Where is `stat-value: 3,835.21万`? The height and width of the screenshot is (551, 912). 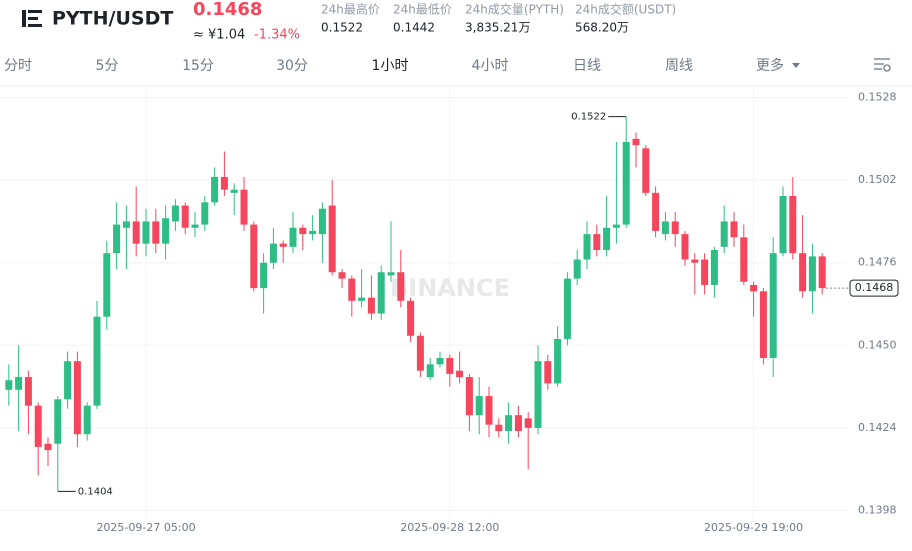
stat-value: 3,835.21万 is located at coordinates (497, 28).